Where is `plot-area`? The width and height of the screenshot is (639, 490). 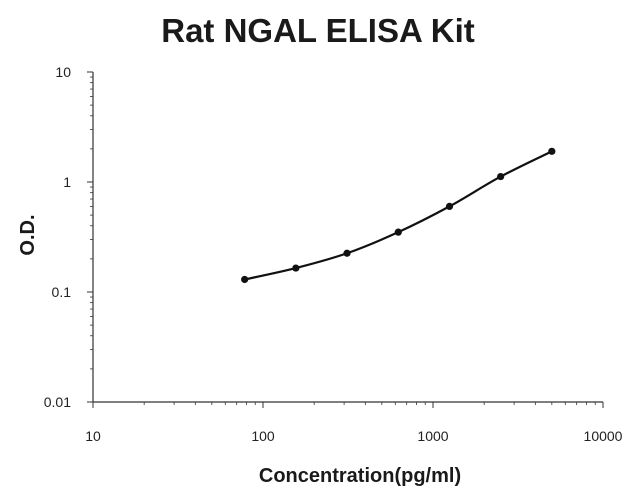 plot-area is located at coordinates (398, 215).